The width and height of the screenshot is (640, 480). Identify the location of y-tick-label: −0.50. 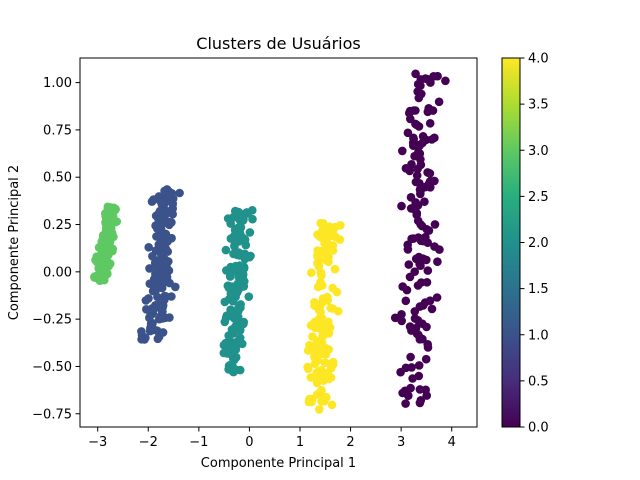
(52, 367).